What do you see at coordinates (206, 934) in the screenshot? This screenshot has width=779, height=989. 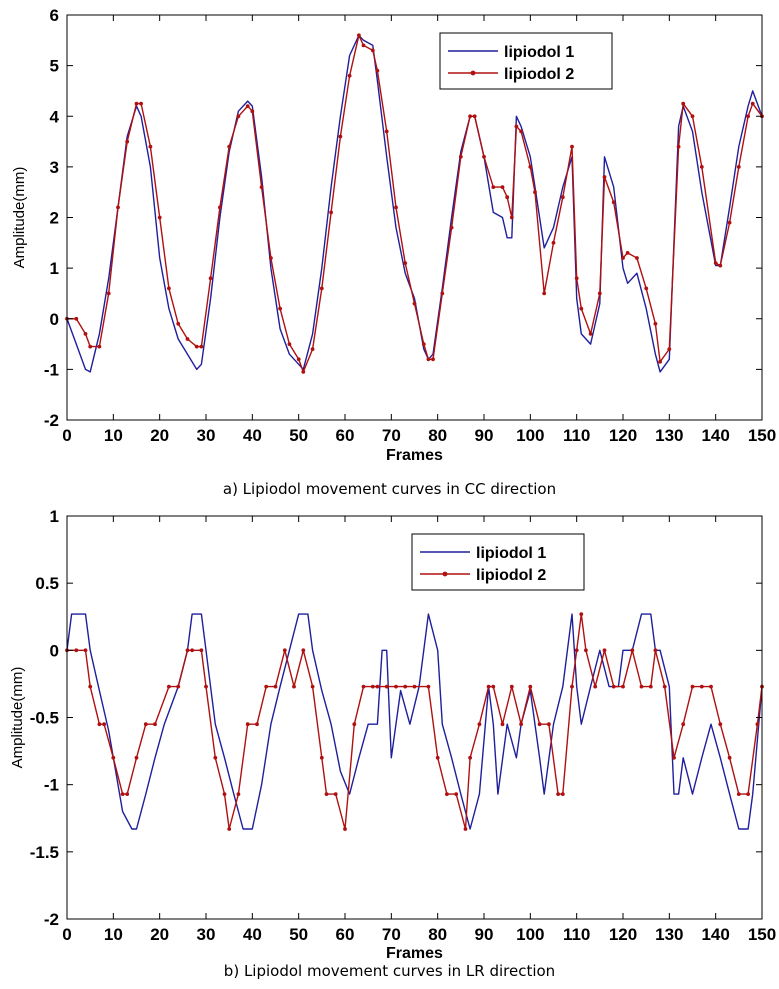 I see `lr-x-tick-label: 30` at bounding box center [206, 934].